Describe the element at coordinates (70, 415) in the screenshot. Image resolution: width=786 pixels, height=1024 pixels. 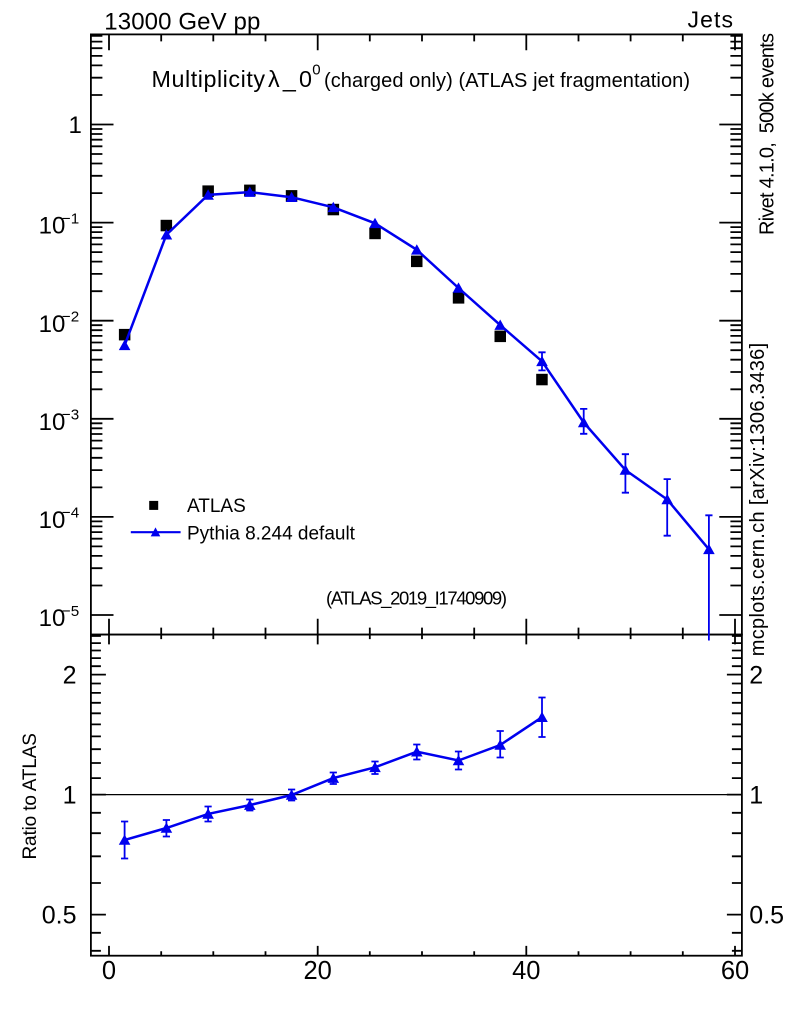
I see `svg-text: −3` at that location.